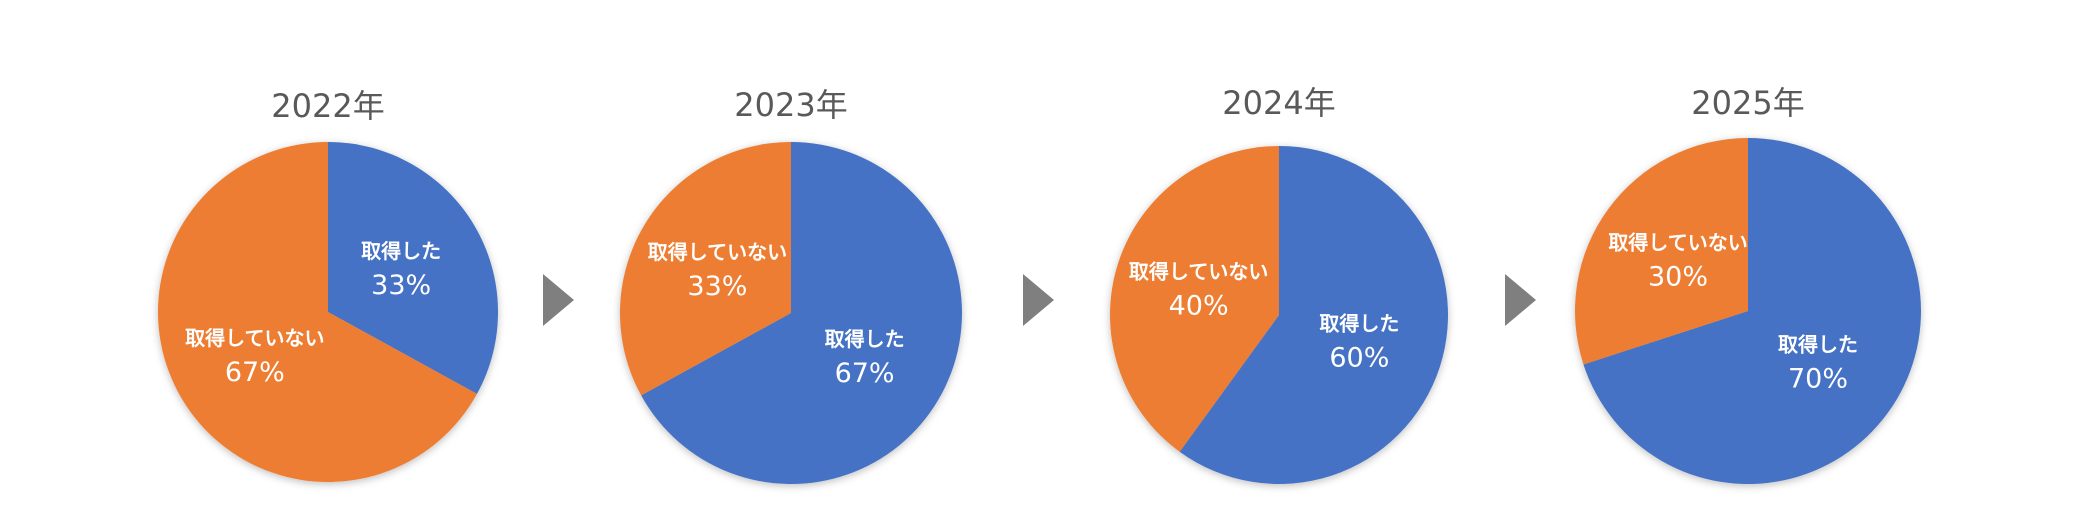  What do you see at coordinates (1199, 305) in the screenshot?
I see `slice-value-label: 40%` at bounding box center [1199, 305].